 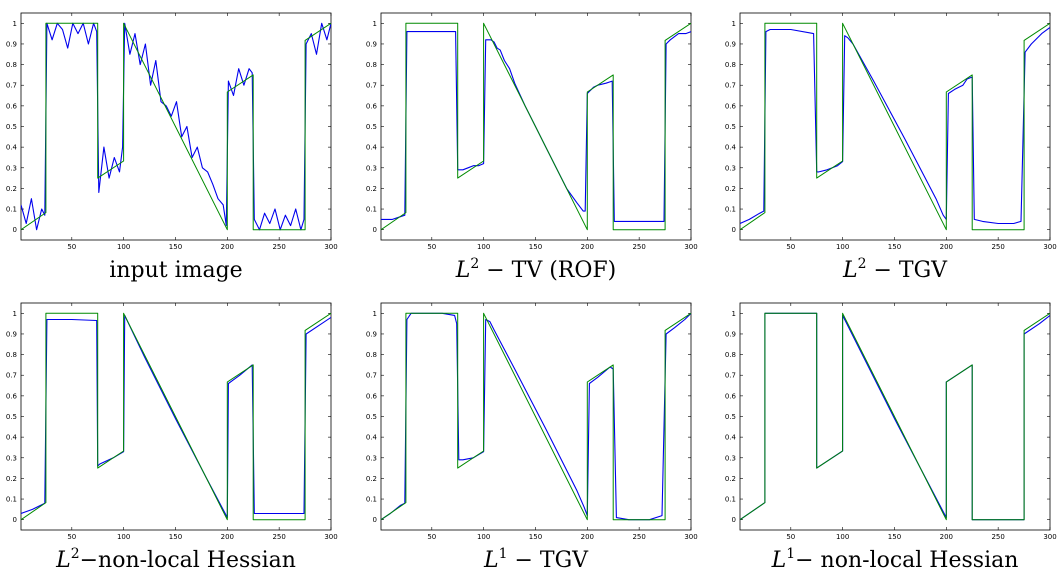 I want to click on panel-caption: L2 − TGV, so click(x=895, y=269).